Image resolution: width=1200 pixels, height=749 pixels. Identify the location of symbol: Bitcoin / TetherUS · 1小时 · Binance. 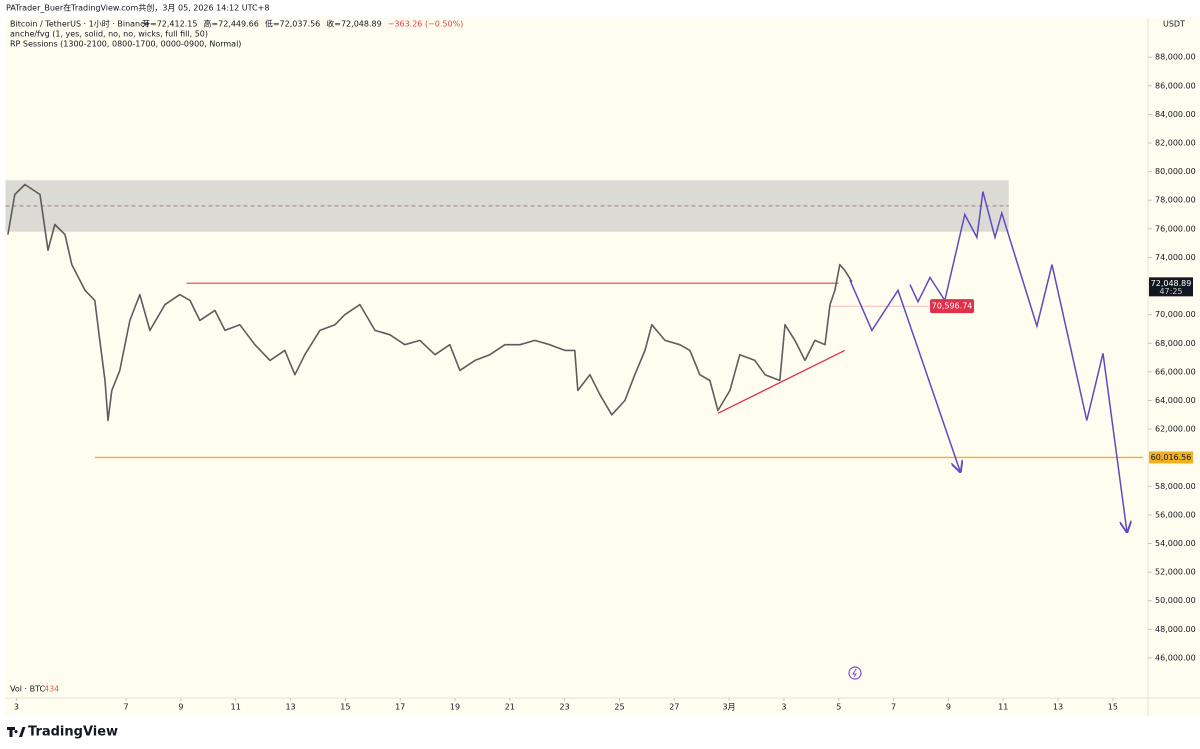
(80, 24).